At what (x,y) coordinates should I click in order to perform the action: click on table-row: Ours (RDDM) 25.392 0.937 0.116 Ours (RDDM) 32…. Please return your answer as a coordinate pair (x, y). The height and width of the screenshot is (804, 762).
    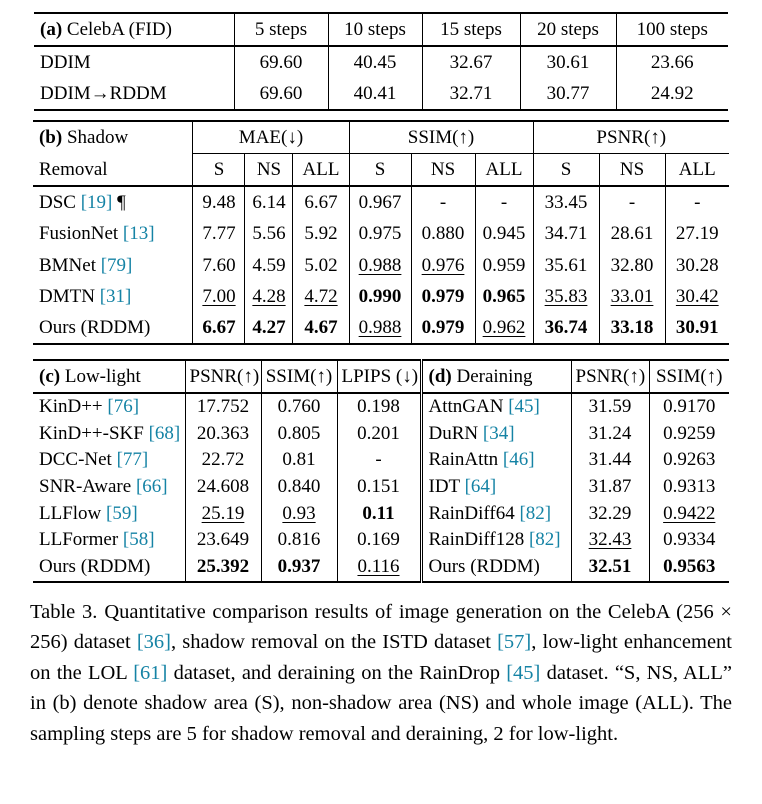
    Looking at the image, I should click on (381, 567).